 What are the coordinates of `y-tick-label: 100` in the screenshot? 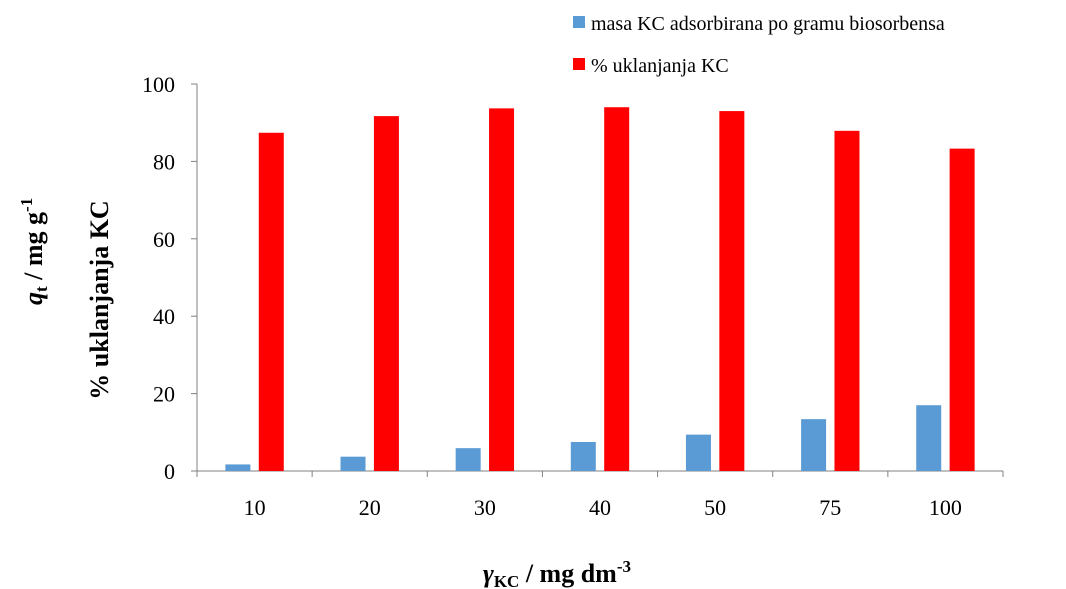 It's located at (158, 84).